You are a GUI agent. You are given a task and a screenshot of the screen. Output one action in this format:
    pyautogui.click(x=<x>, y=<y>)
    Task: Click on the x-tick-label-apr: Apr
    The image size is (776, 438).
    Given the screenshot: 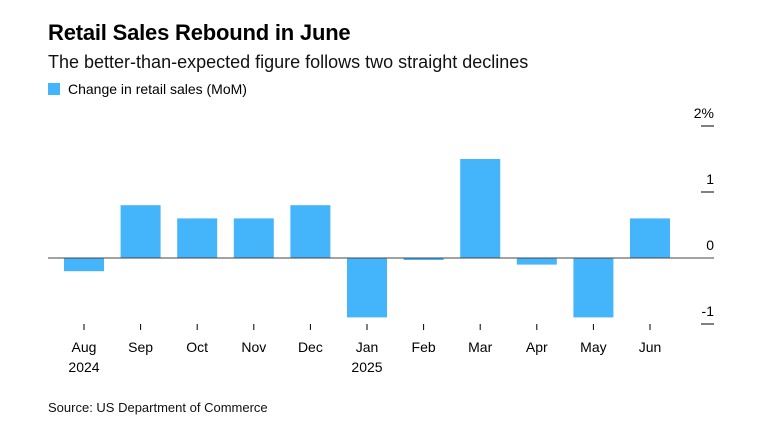 What is the action you would take?
    pyautogui.click(x=537, y=347)
    